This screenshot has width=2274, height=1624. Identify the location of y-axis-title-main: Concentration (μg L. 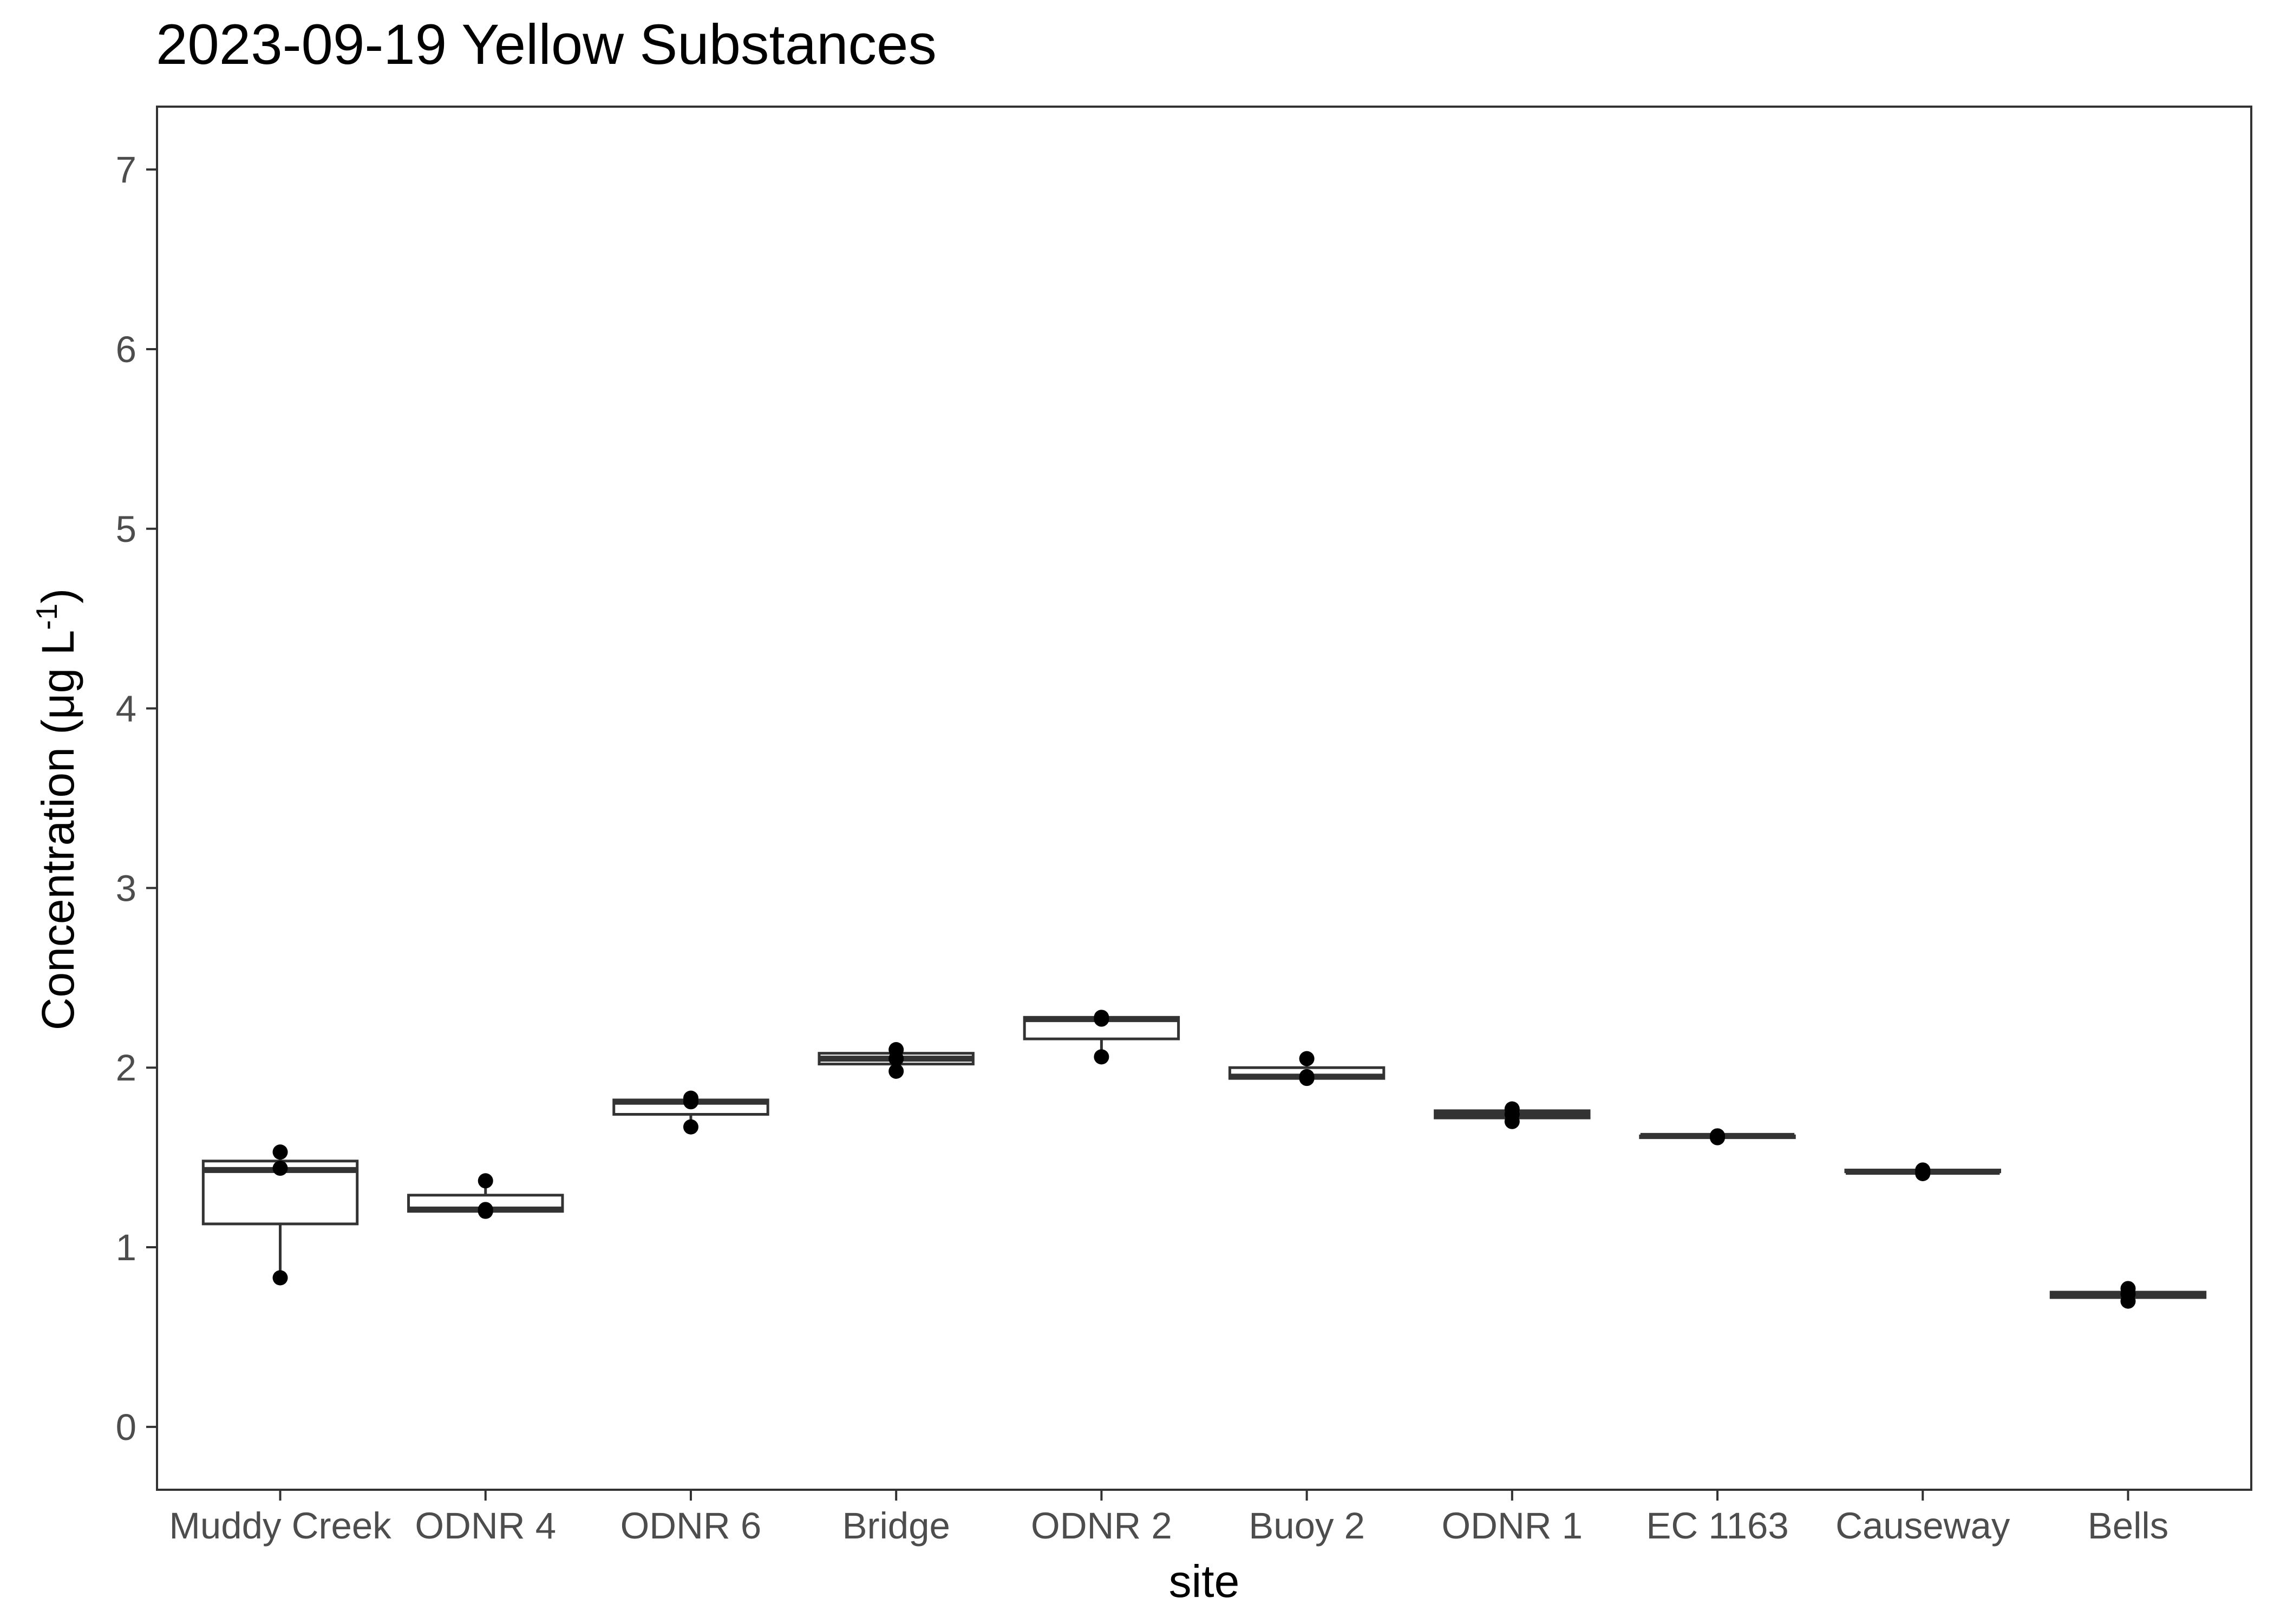
(58, 830).